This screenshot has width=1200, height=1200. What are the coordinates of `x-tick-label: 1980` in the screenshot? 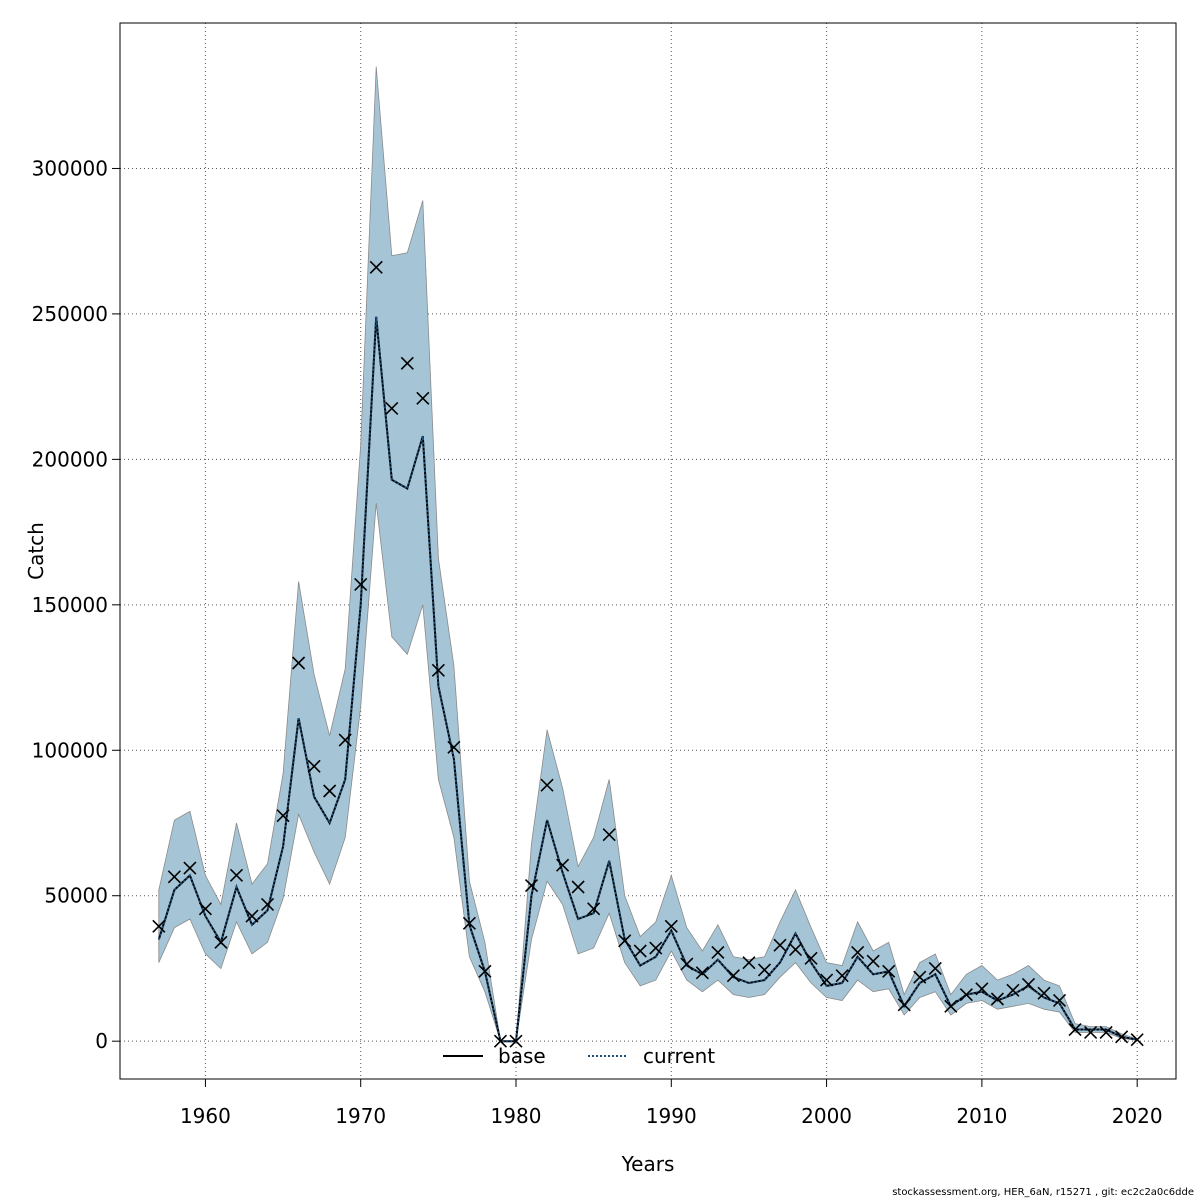 It's located at (516, 1116).